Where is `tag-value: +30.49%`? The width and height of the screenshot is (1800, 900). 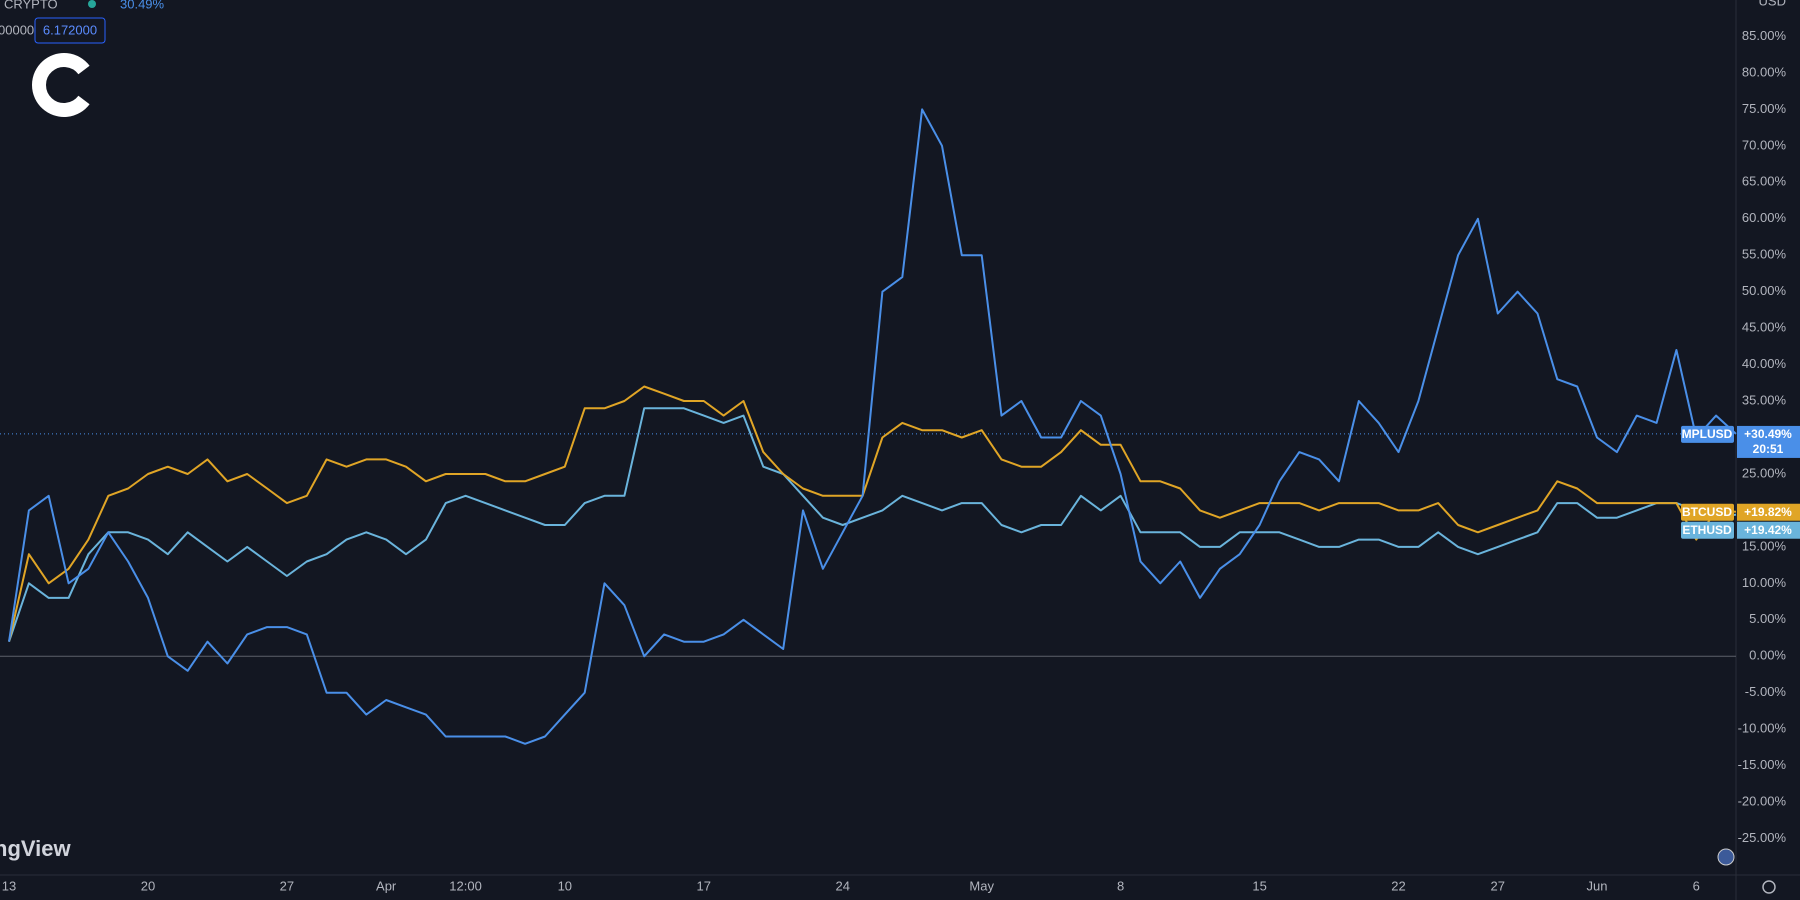
tag-value: +30.49% is located at coordinates (1768, 434).